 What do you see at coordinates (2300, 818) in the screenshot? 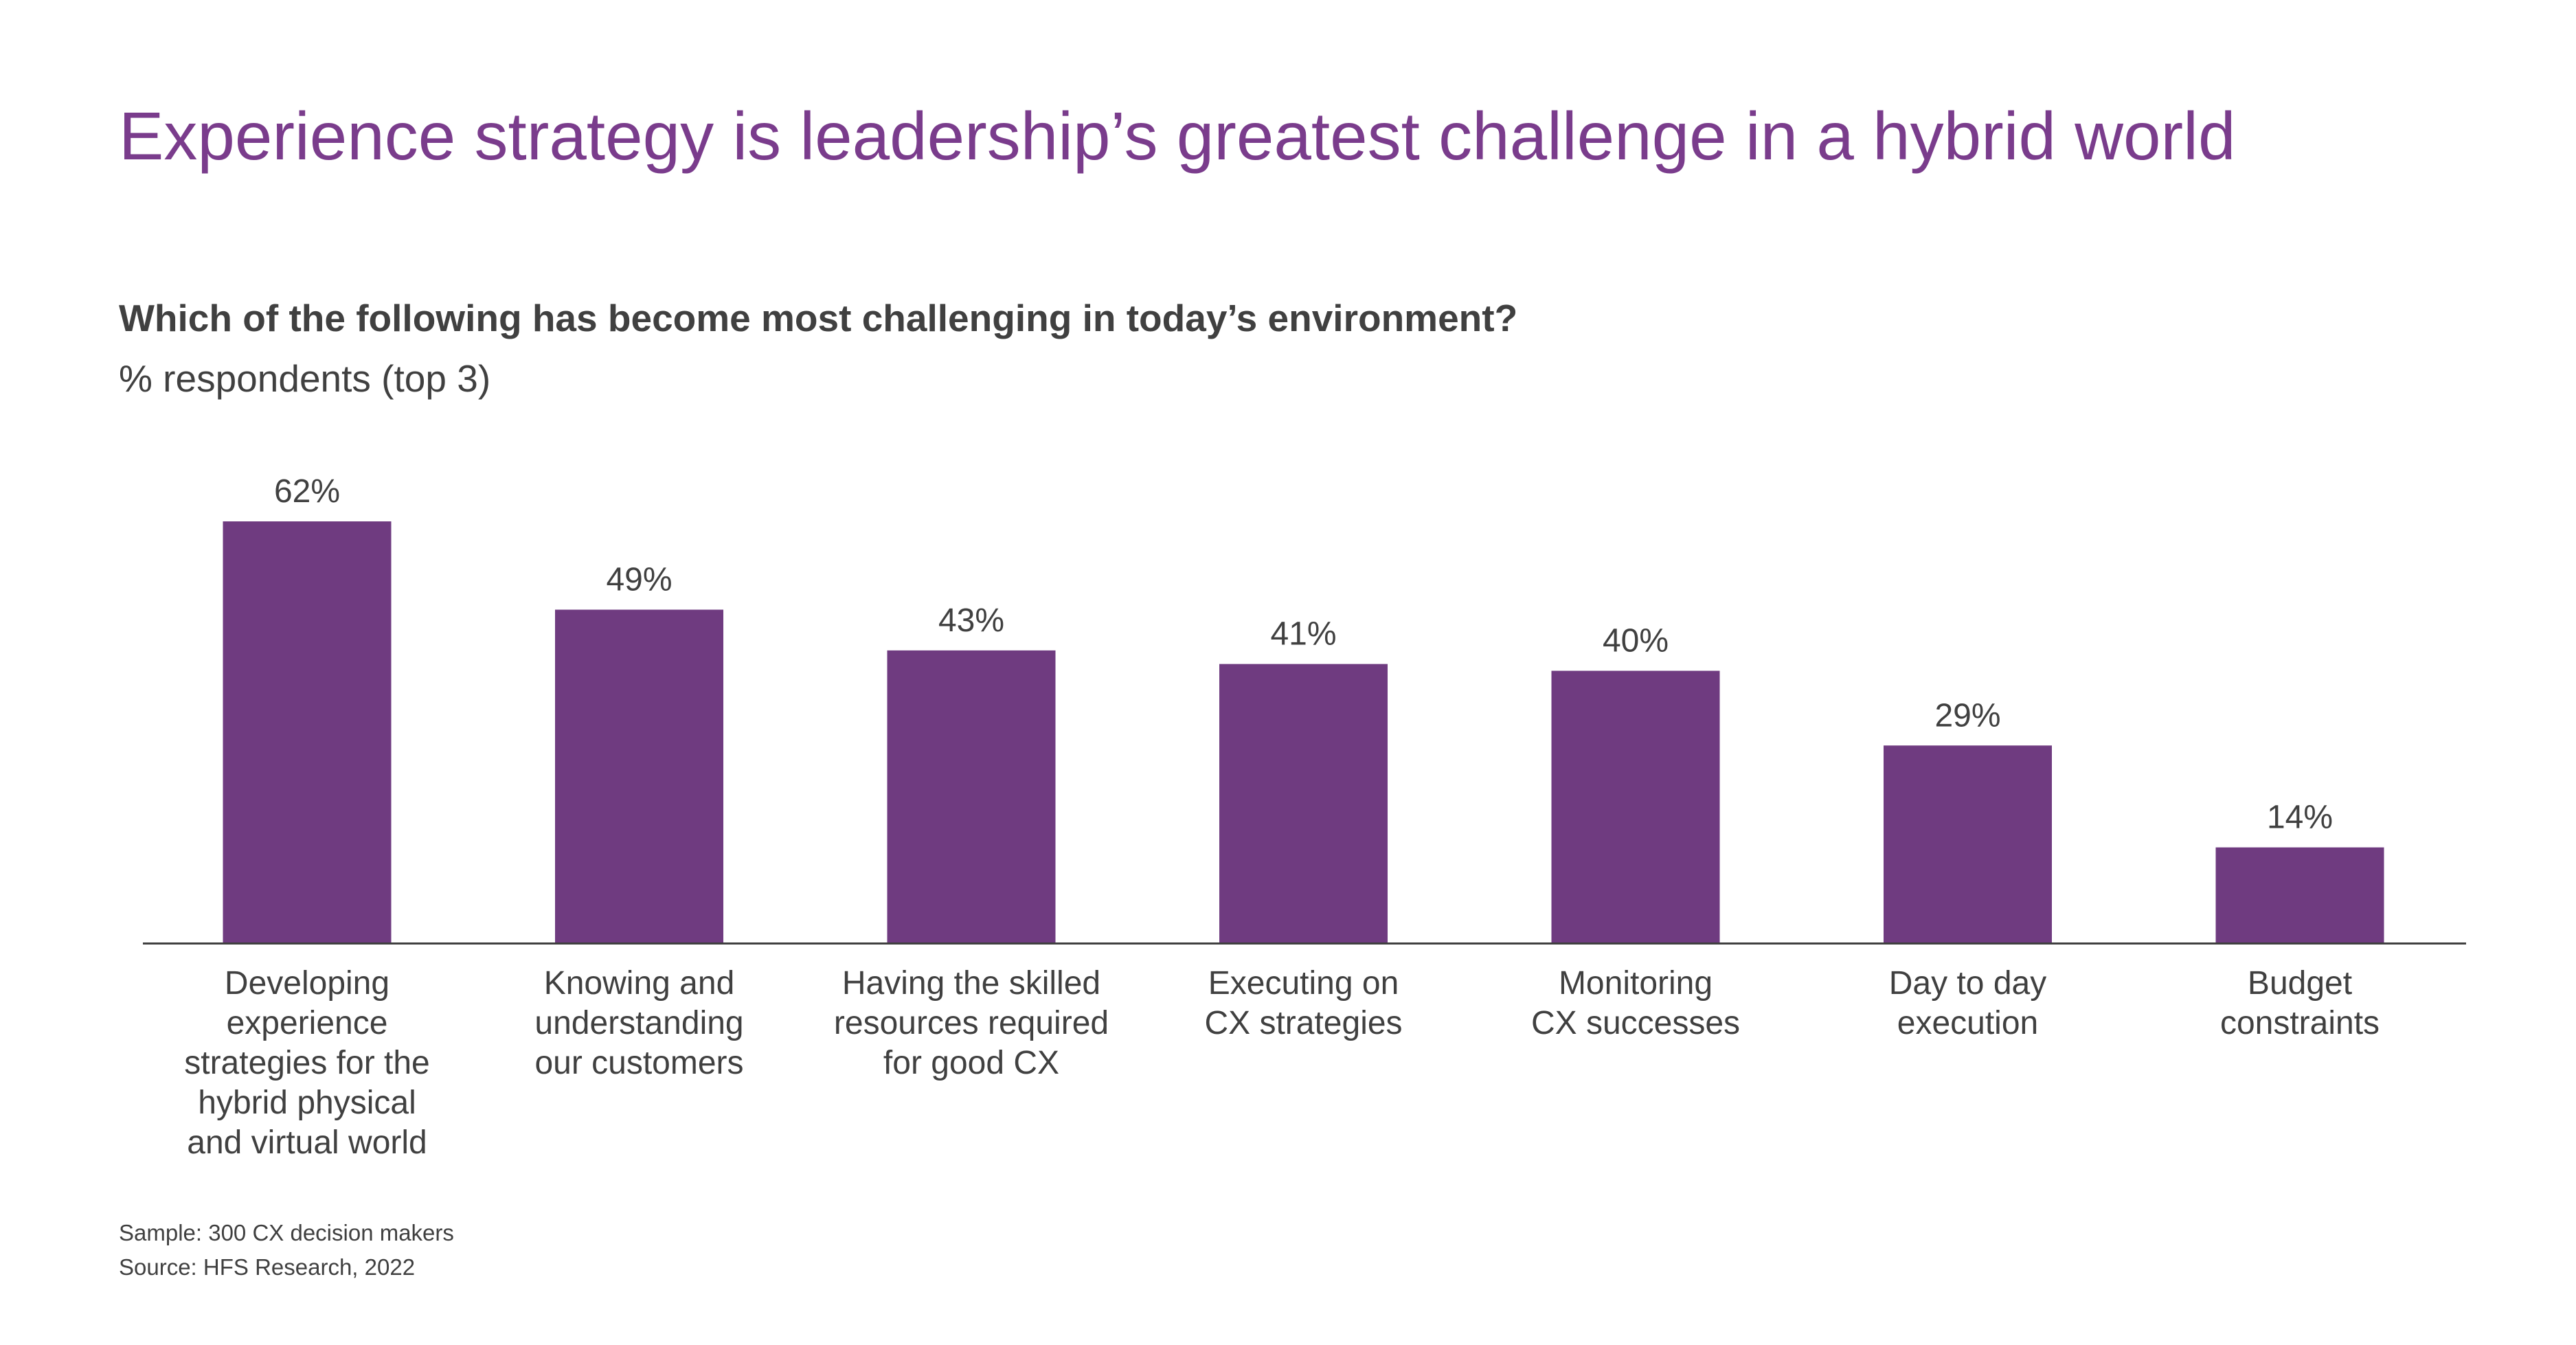
I see `value-label-7: 14%` at bounding box center [2300, 818].